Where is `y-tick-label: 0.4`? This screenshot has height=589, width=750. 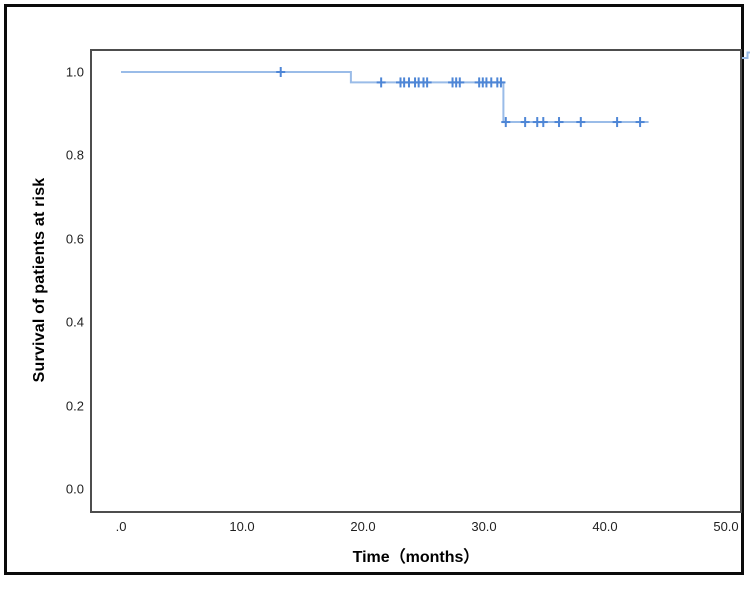 y-tick-label: 0.4 is located at coordinates (74, 322).